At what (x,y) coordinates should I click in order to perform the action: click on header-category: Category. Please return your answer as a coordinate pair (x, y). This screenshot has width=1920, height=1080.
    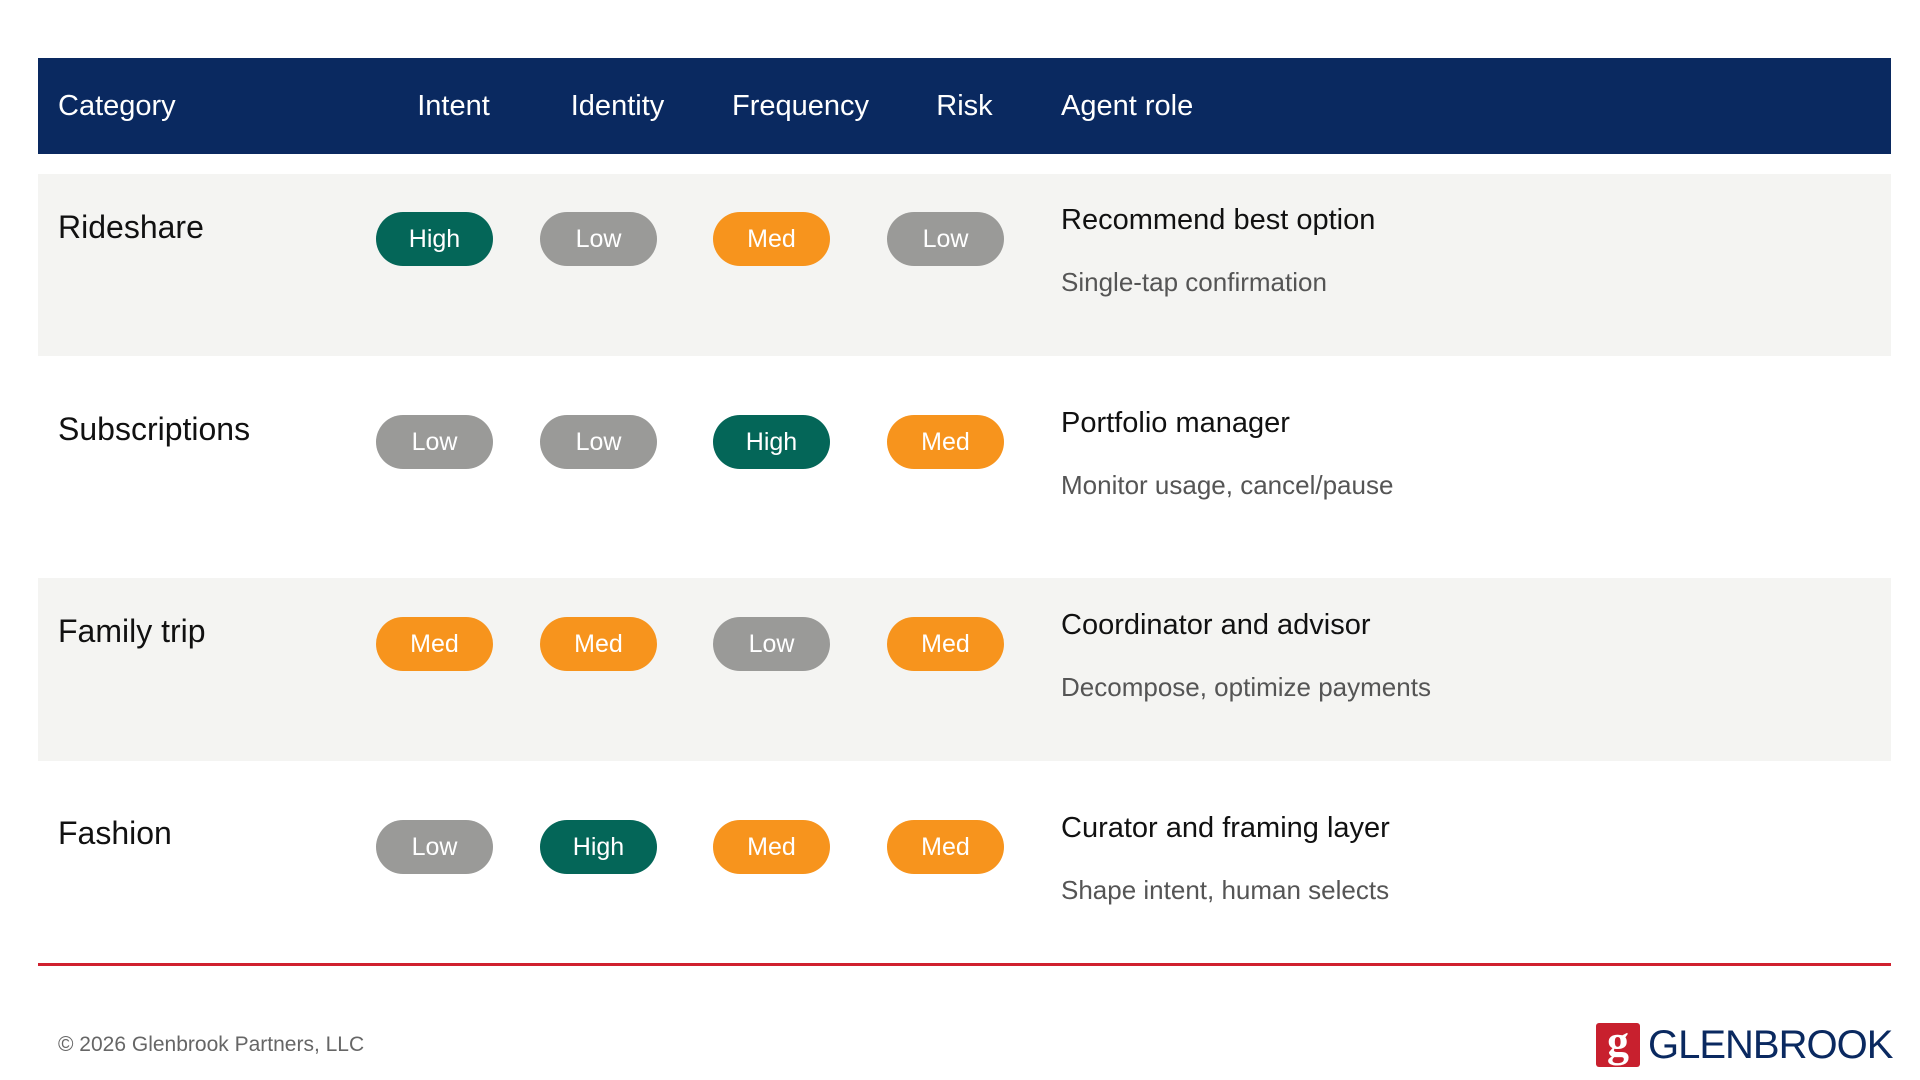
    Looking at the image, I should click on (117, 106).